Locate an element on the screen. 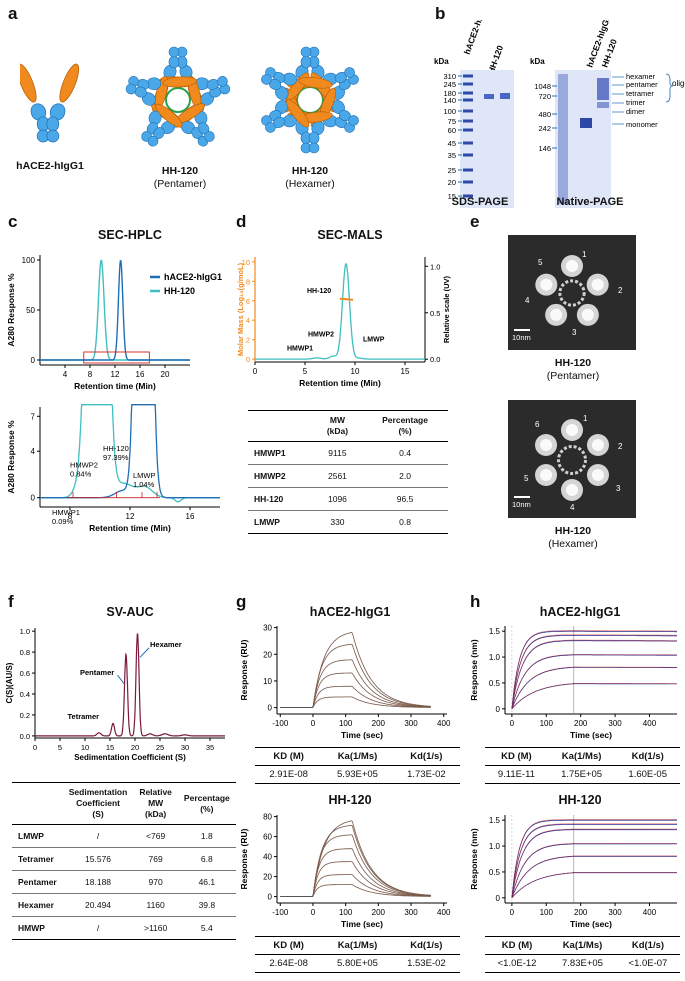 The image size is (685, 981). svg-text: monomer is located at coordinates (642, 124).